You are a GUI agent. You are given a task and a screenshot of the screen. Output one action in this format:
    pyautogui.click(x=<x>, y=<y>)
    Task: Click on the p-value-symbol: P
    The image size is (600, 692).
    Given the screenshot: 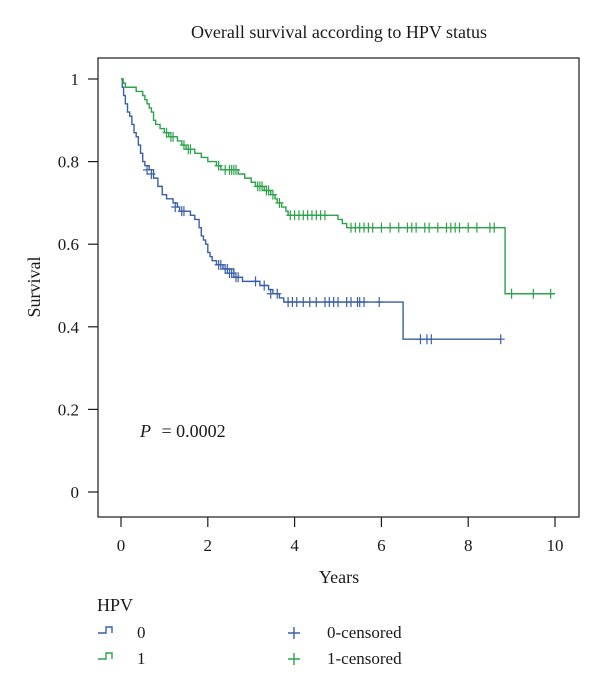 What is the action you would take?
    pyautogui.click(x=145, y=431)
    